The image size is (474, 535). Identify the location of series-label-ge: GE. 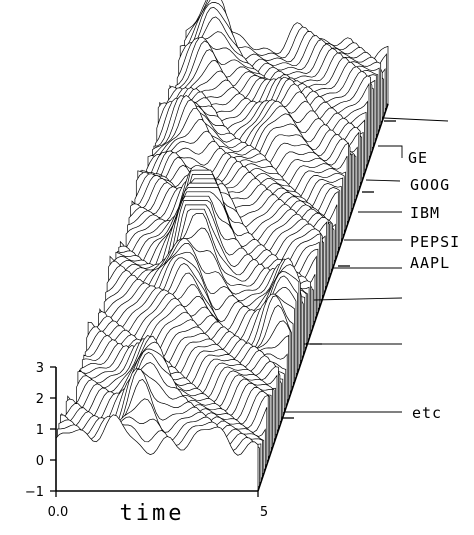
(418, 158).